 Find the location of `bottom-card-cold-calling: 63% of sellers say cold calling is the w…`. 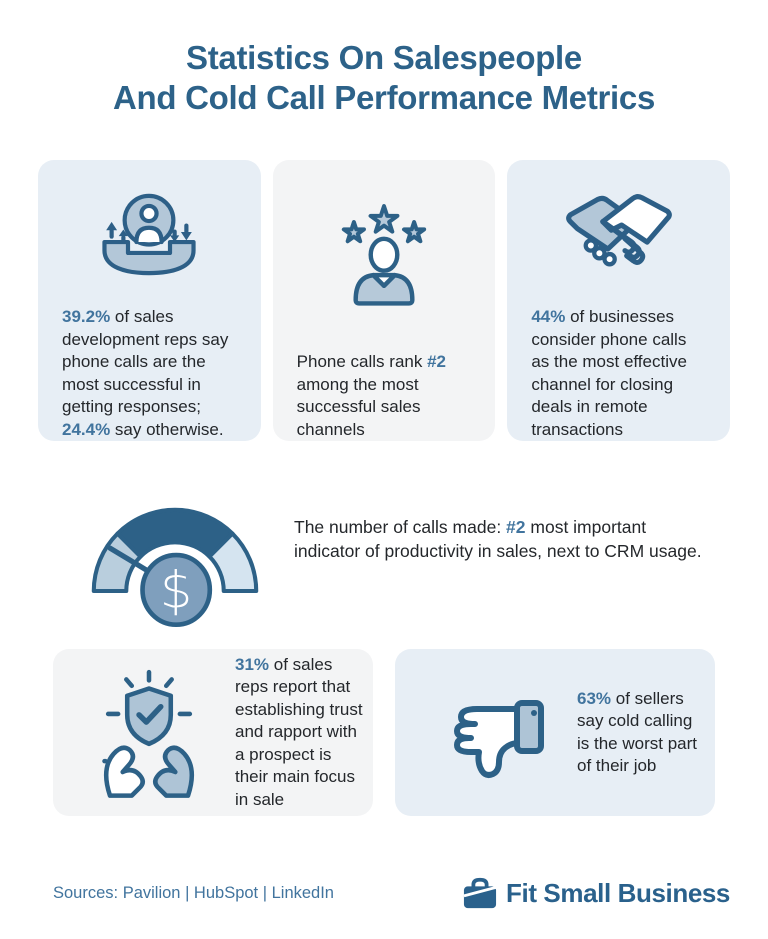

bottom-card-cold-calling: 63% of sellers say cold calling is the w… is located at coordinates (555, 732).